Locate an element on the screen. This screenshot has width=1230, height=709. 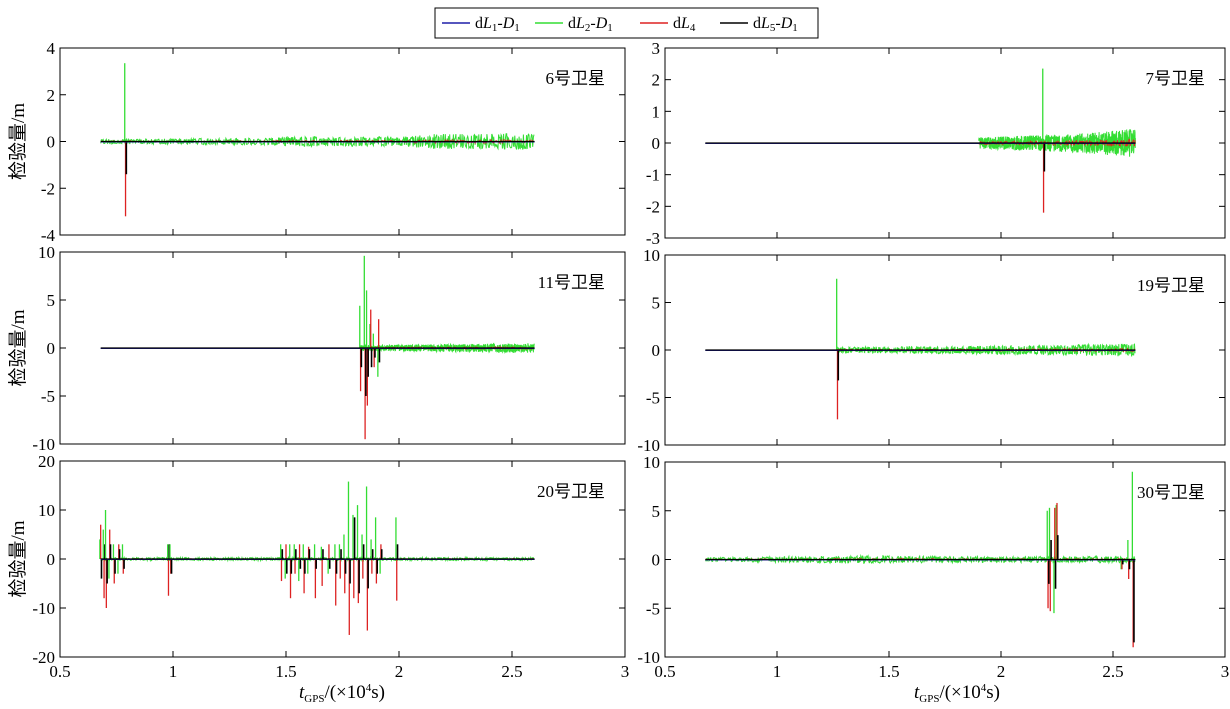
panel-4: -10 -5 0 5 10 19号卫星 is located at coordinates (931, 350).